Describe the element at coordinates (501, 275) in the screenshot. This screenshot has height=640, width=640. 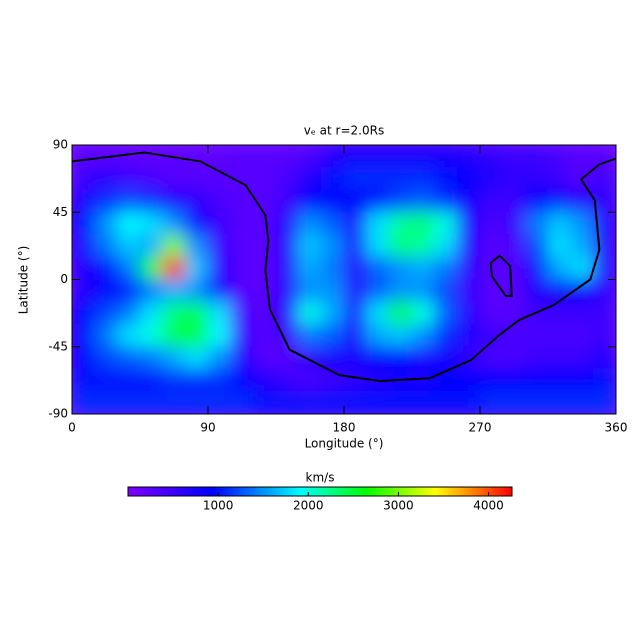
I see `contour-line` at that location.